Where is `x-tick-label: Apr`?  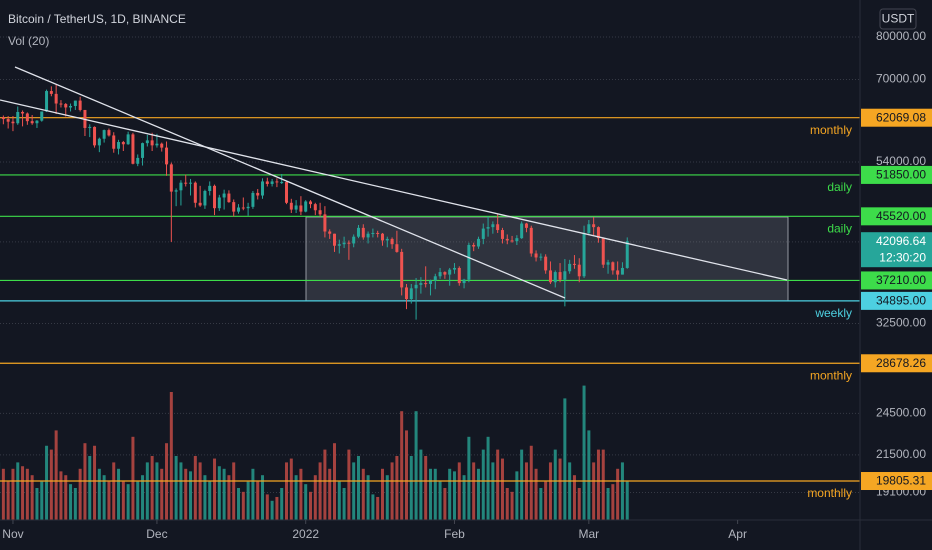 x-tick-label: Apr is located at coordinates (737, 534).